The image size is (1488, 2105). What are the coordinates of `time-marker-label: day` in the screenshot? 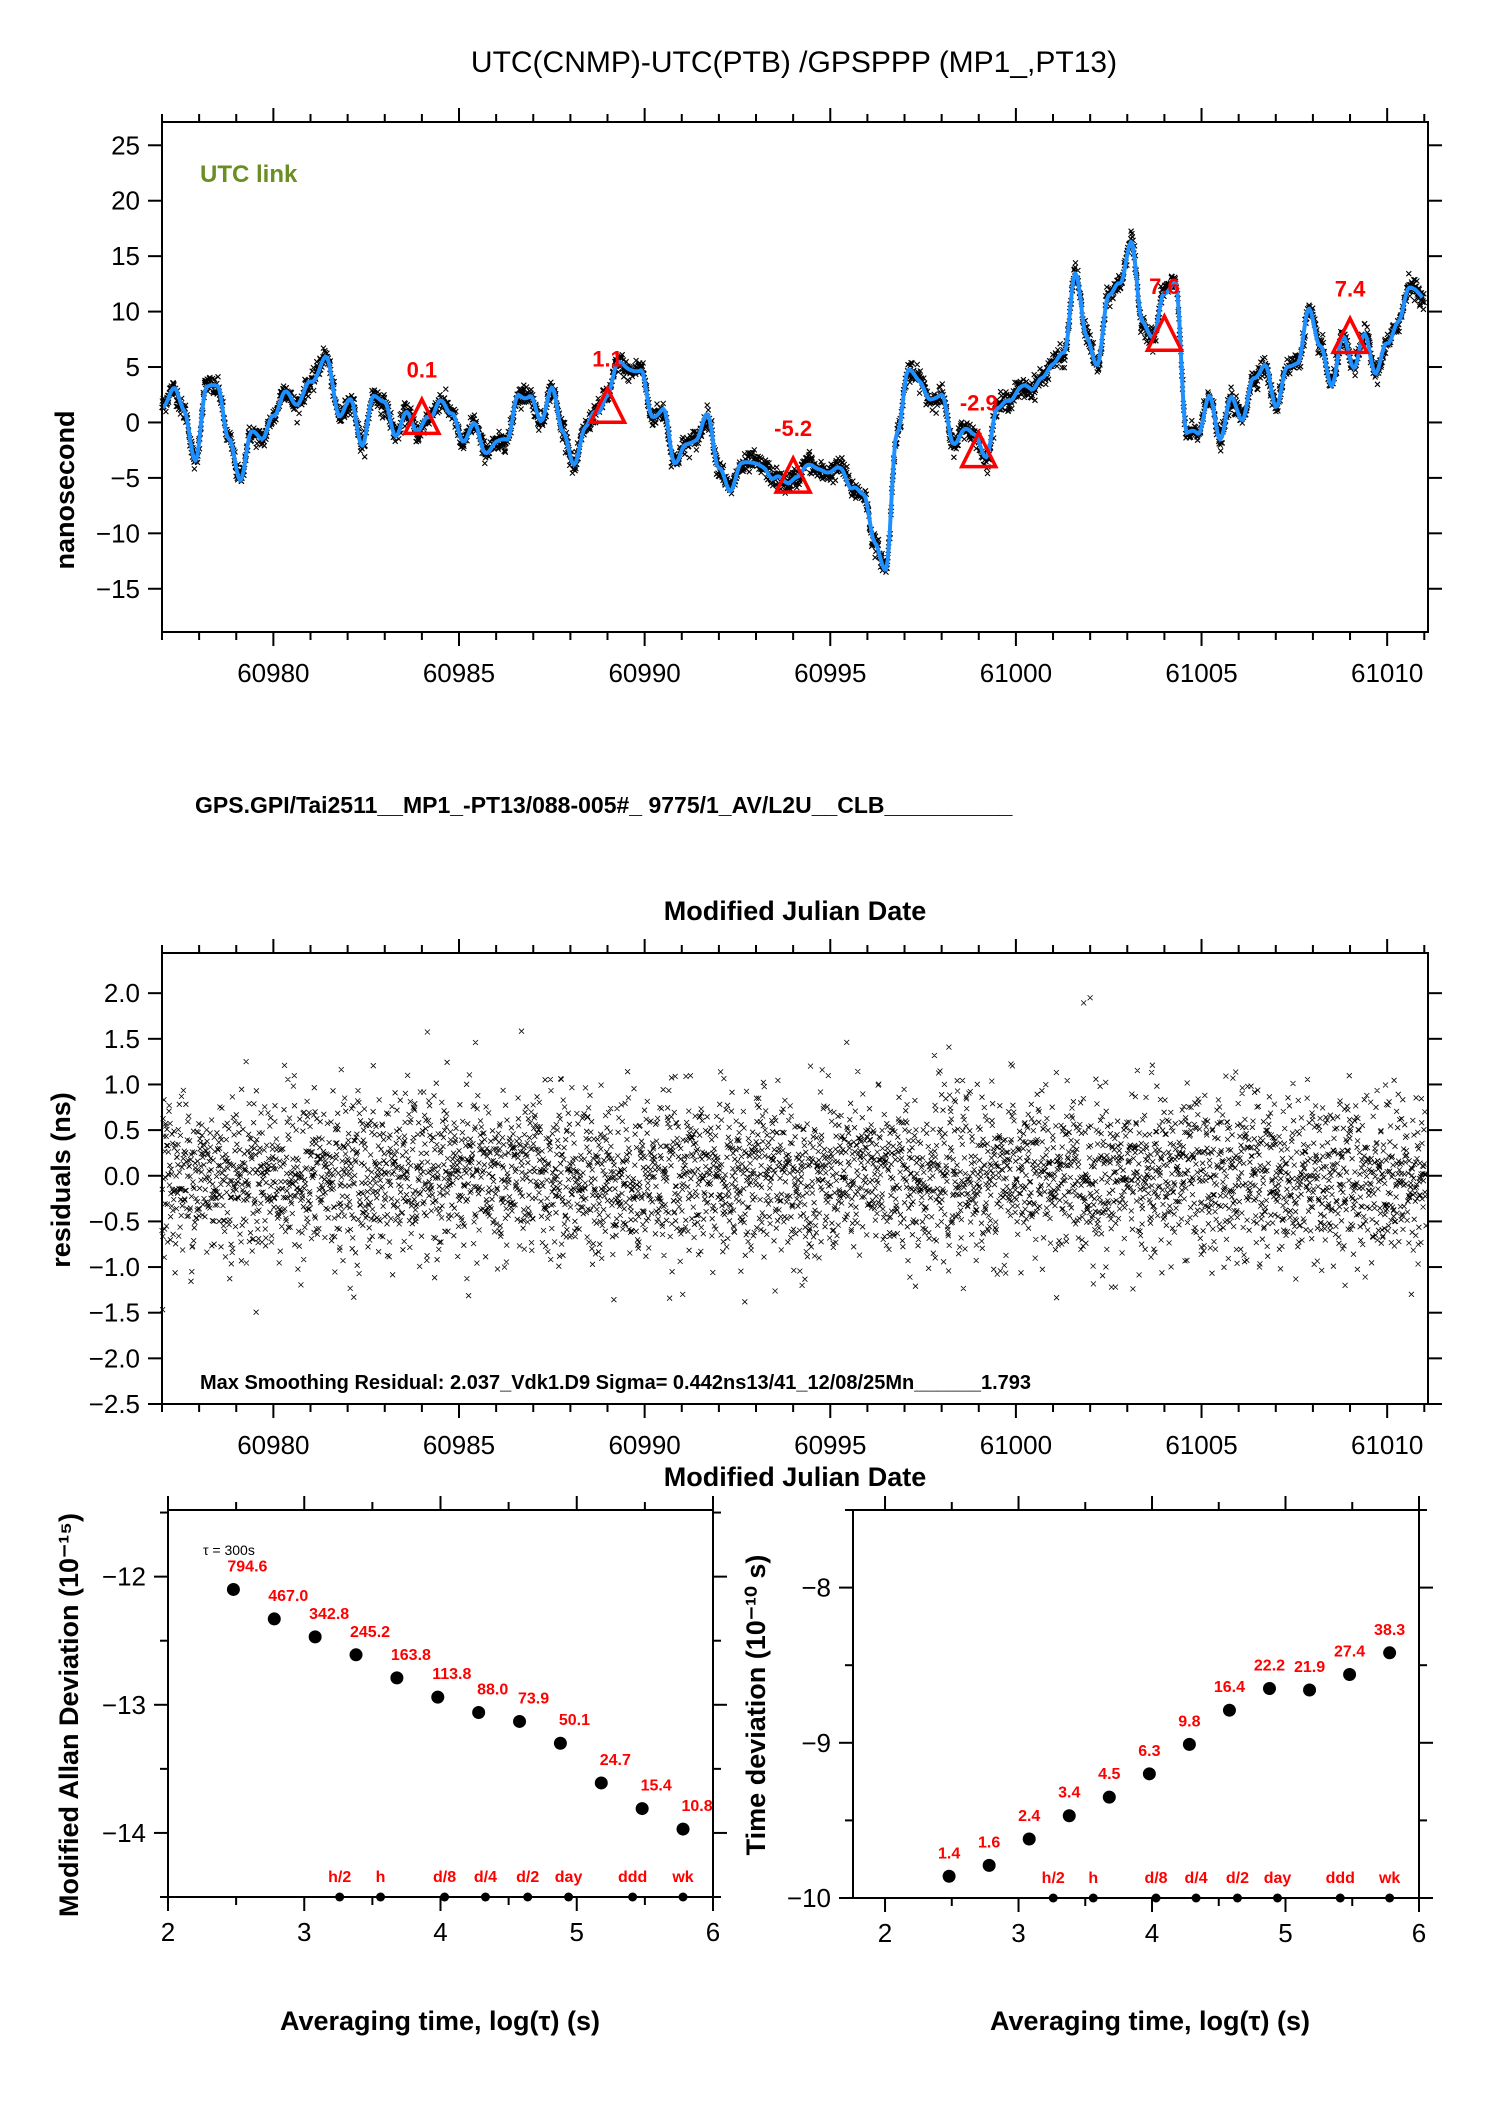 It's located at (1278, 1878).